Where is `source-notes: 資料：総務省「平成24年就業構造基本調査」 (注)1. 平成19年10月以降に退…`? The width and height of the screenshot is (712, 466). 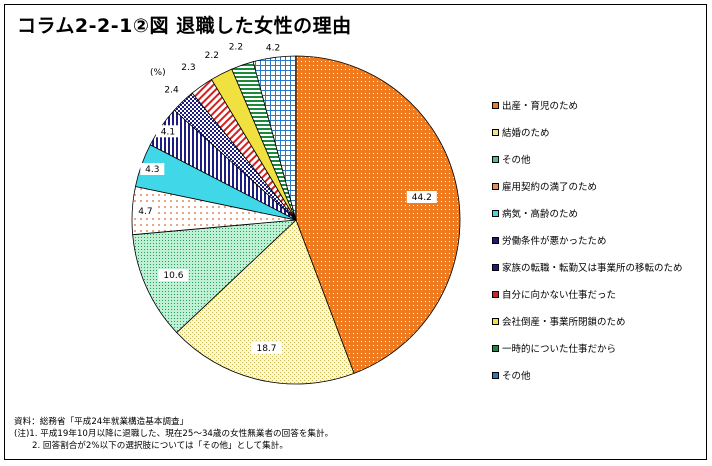
source-notes: 資料：総務省「平成24年就業構造基本調査」 (注)1. 平成19年10月以降に退… is located at coordinates (173, 434).